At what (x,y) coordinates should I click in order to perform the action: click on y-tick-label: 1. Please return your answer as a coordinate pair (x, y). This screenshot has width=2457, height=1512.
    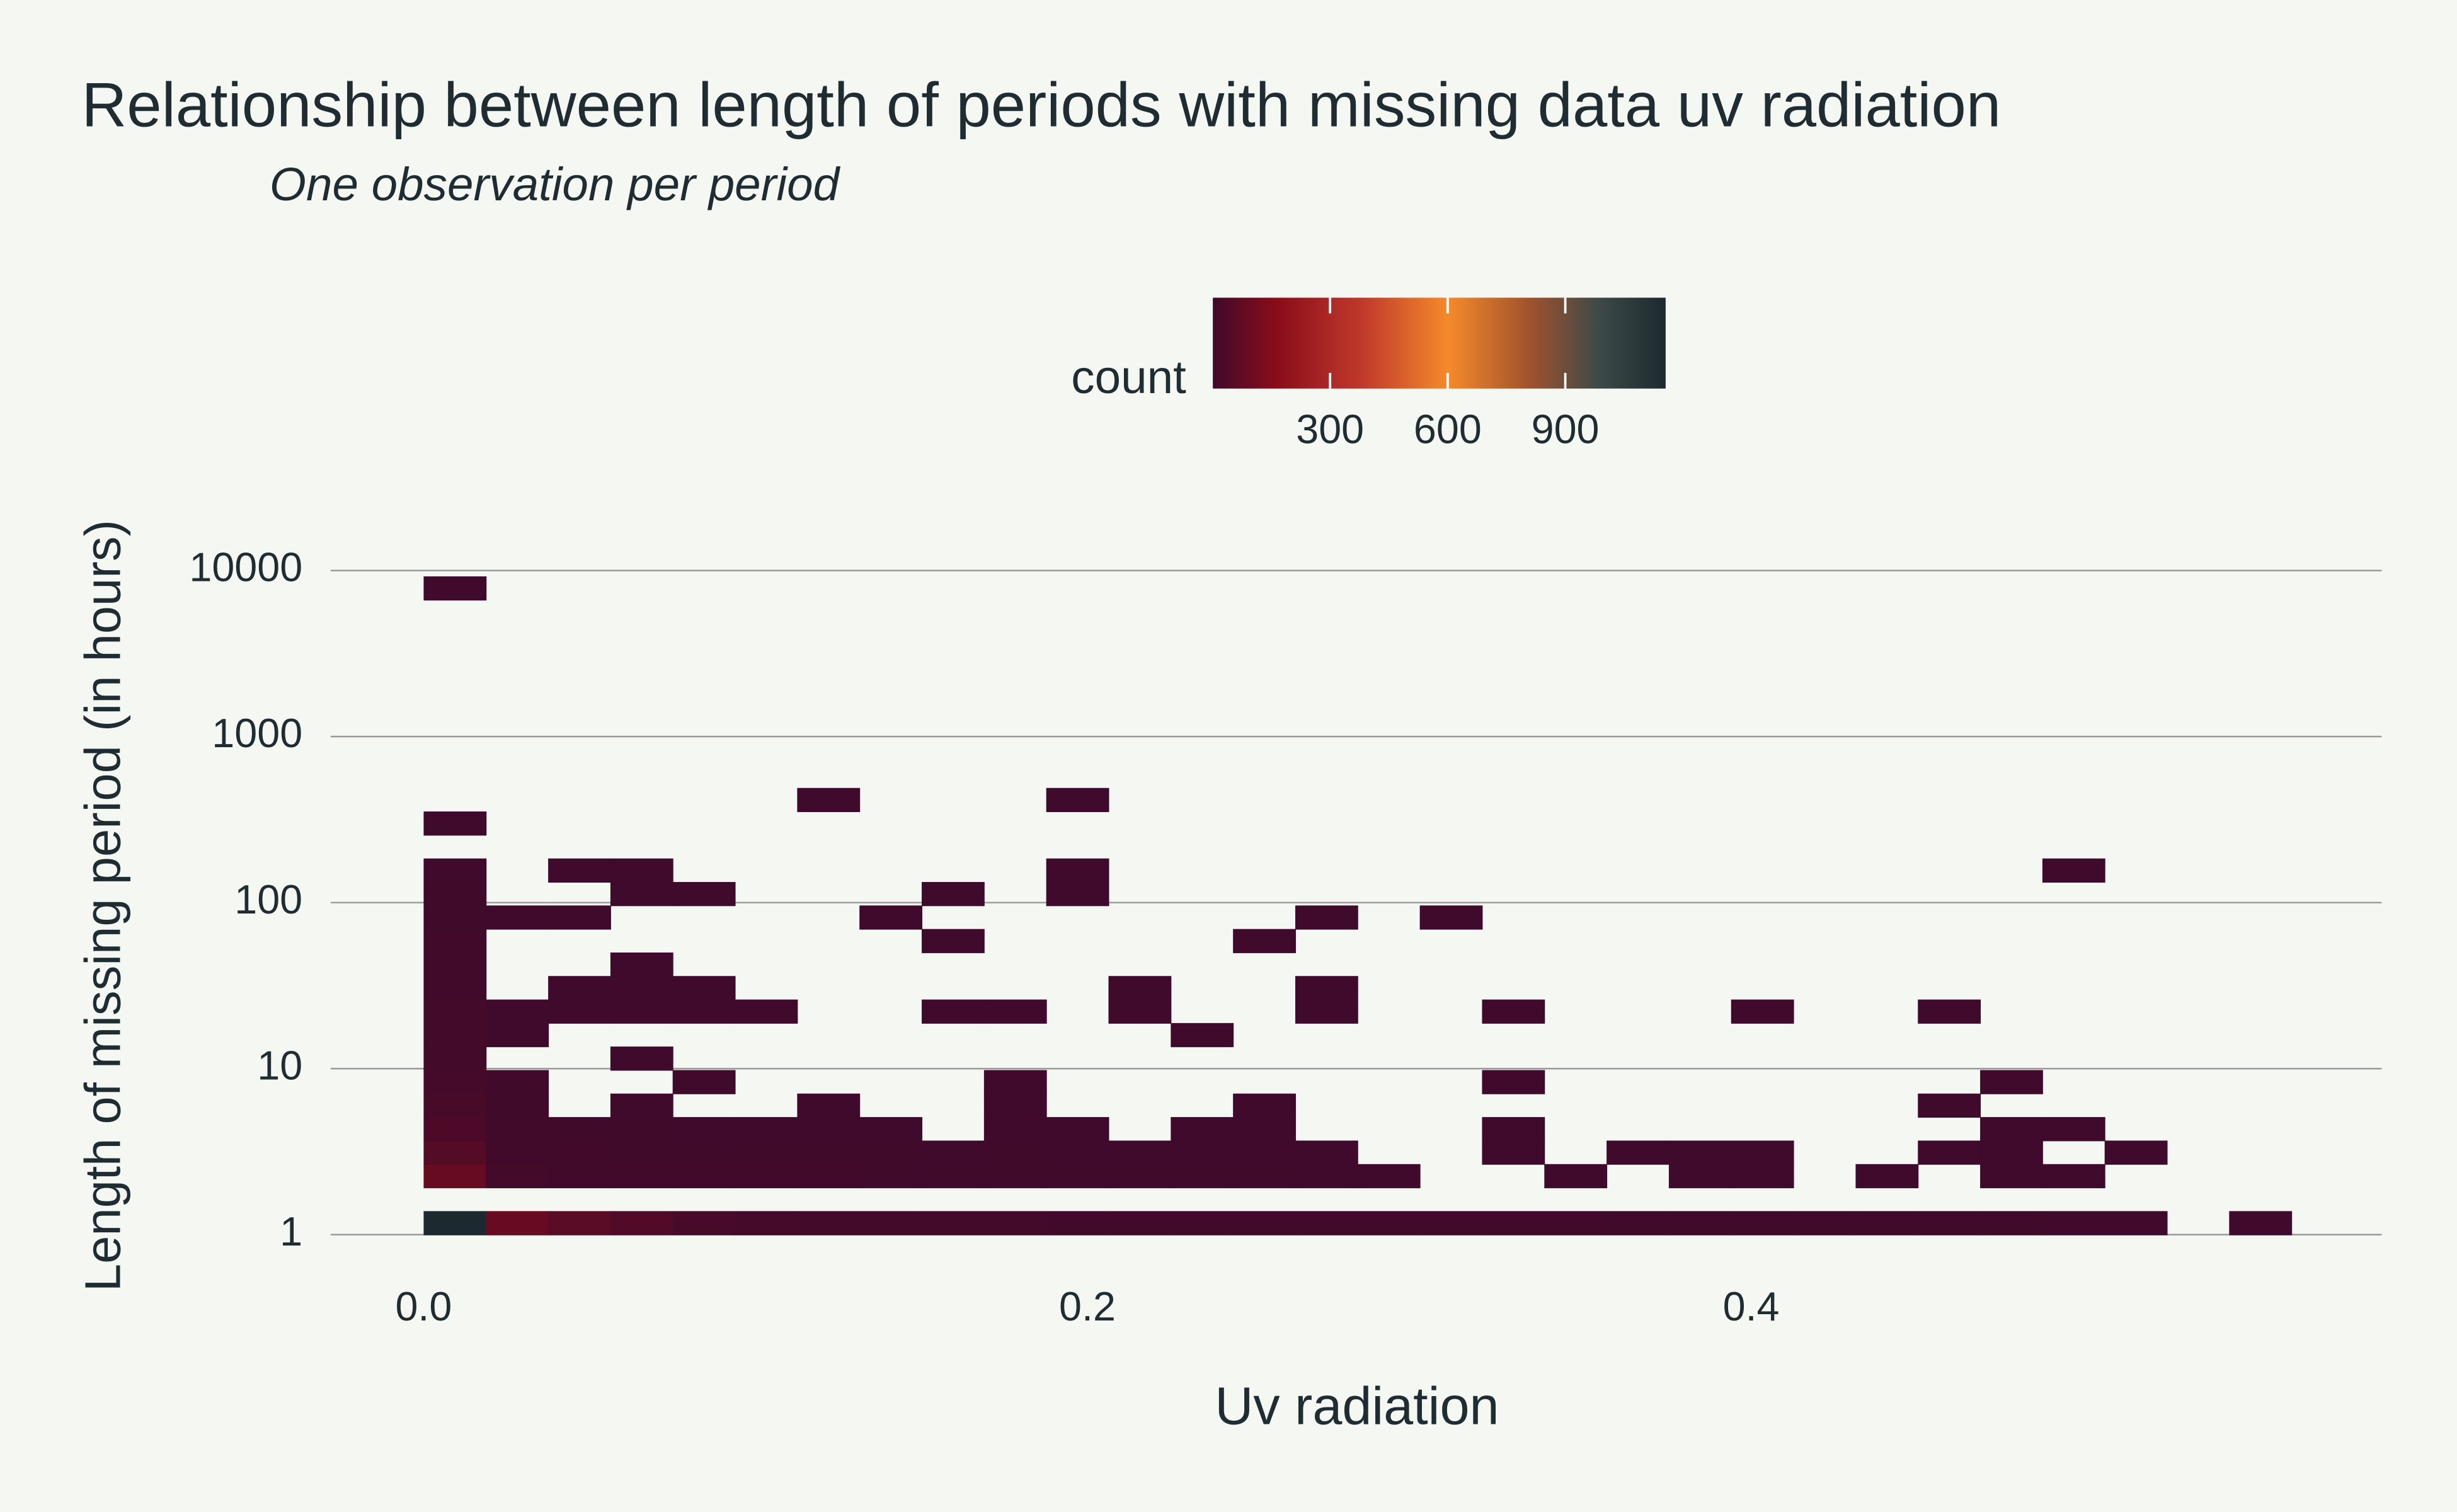
    Looking at the image, I should click on (291, 1231).